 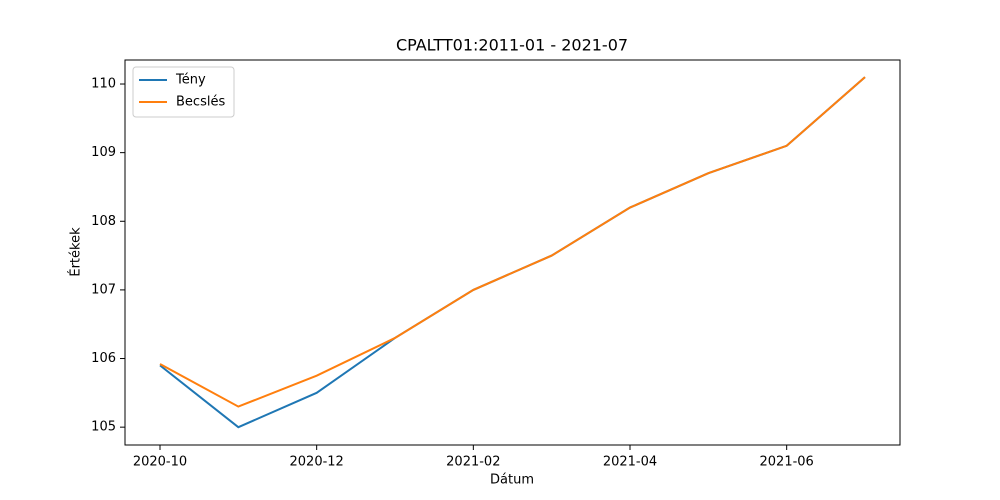 What do you see at coordinates (103, 358) in the screenshot?
I see `y-tick-label: 106` at bounding box center [103, 358].